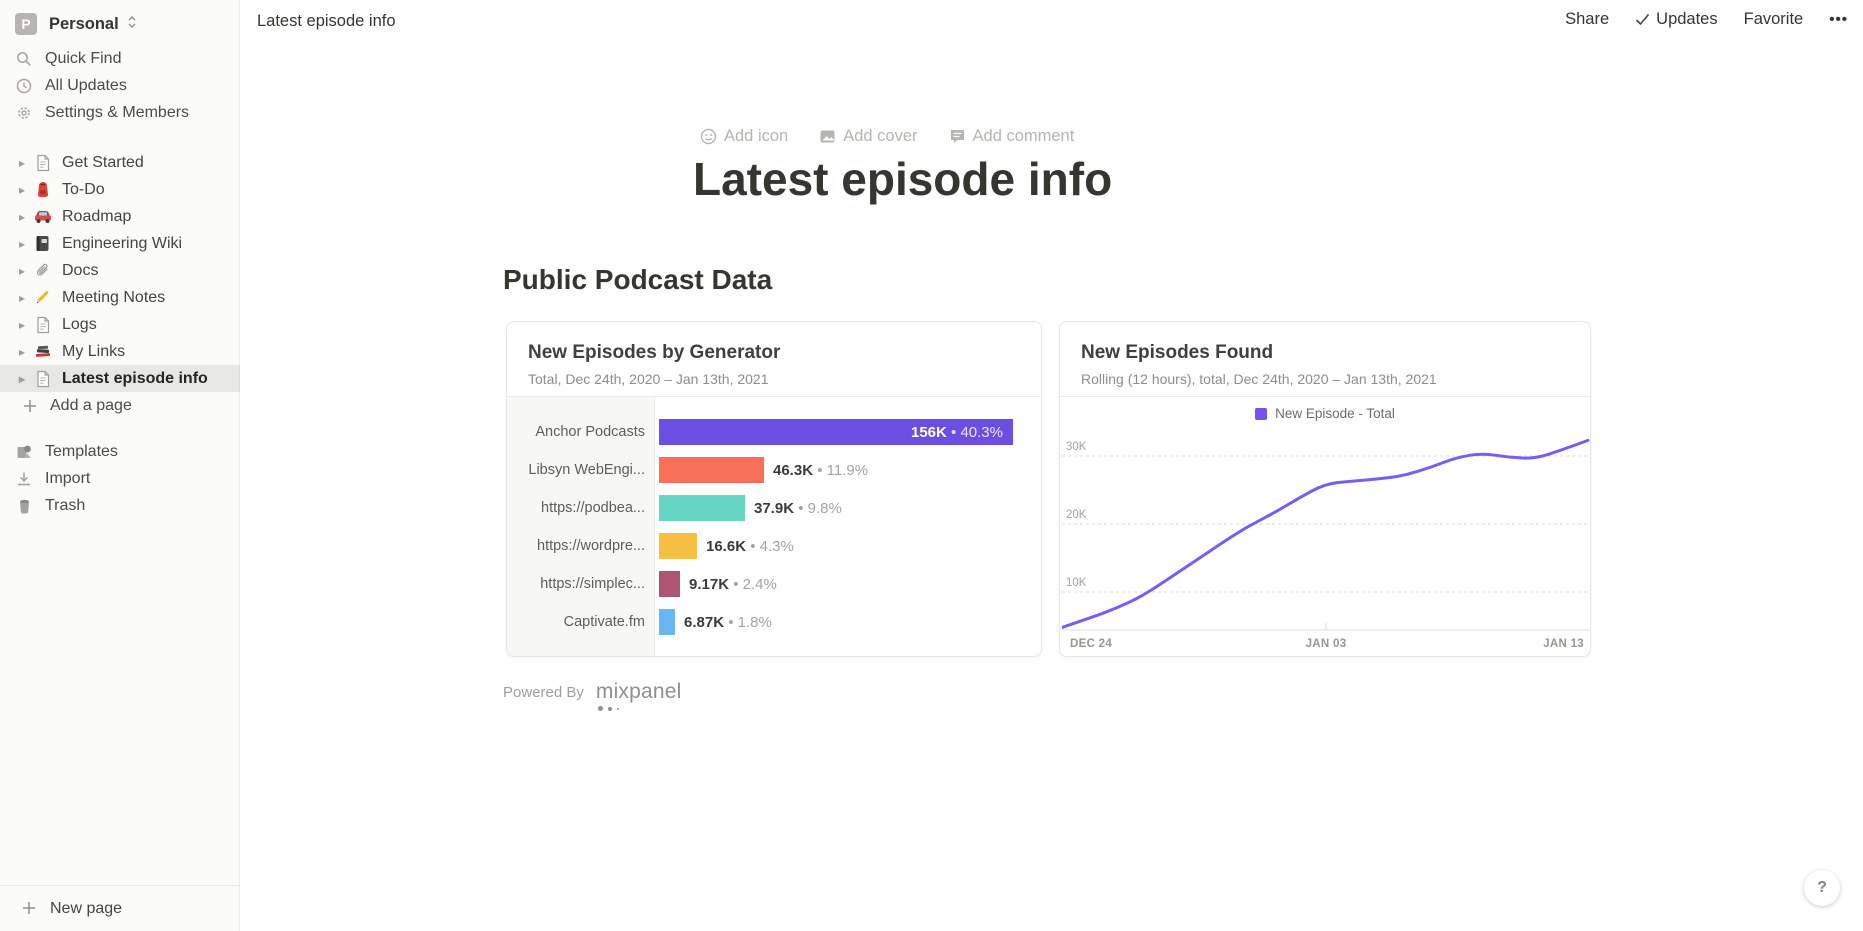  I want to click on sidebar-page-docs: ▸ Docs, so click(120, 270).